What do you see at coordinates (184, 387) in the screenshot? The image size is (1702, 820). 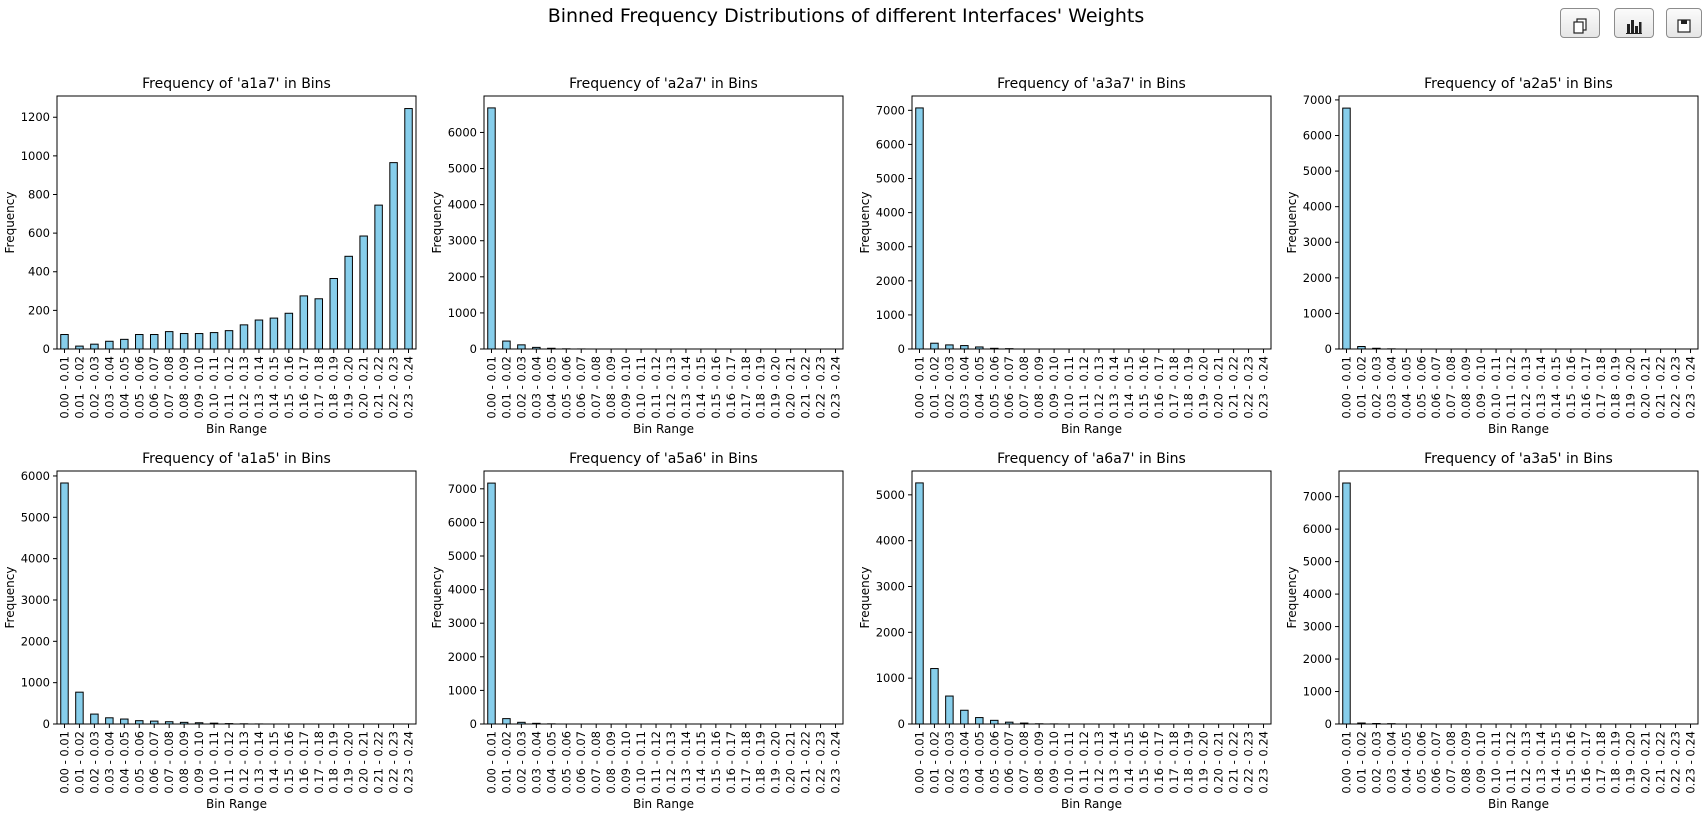 I see `x-tick-label: 0.08 - 0.09` at bounding box center [184, 387].